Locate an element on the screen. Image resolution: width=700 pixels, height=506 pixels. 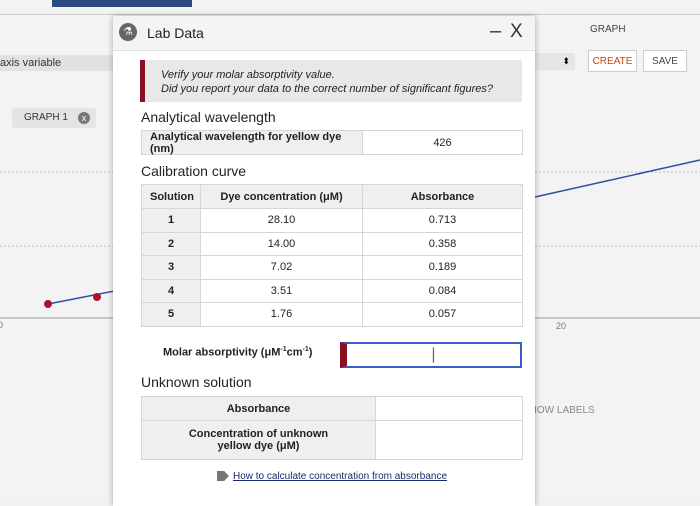
flask-icon: ⚗ is located at coordinates (128, 32).